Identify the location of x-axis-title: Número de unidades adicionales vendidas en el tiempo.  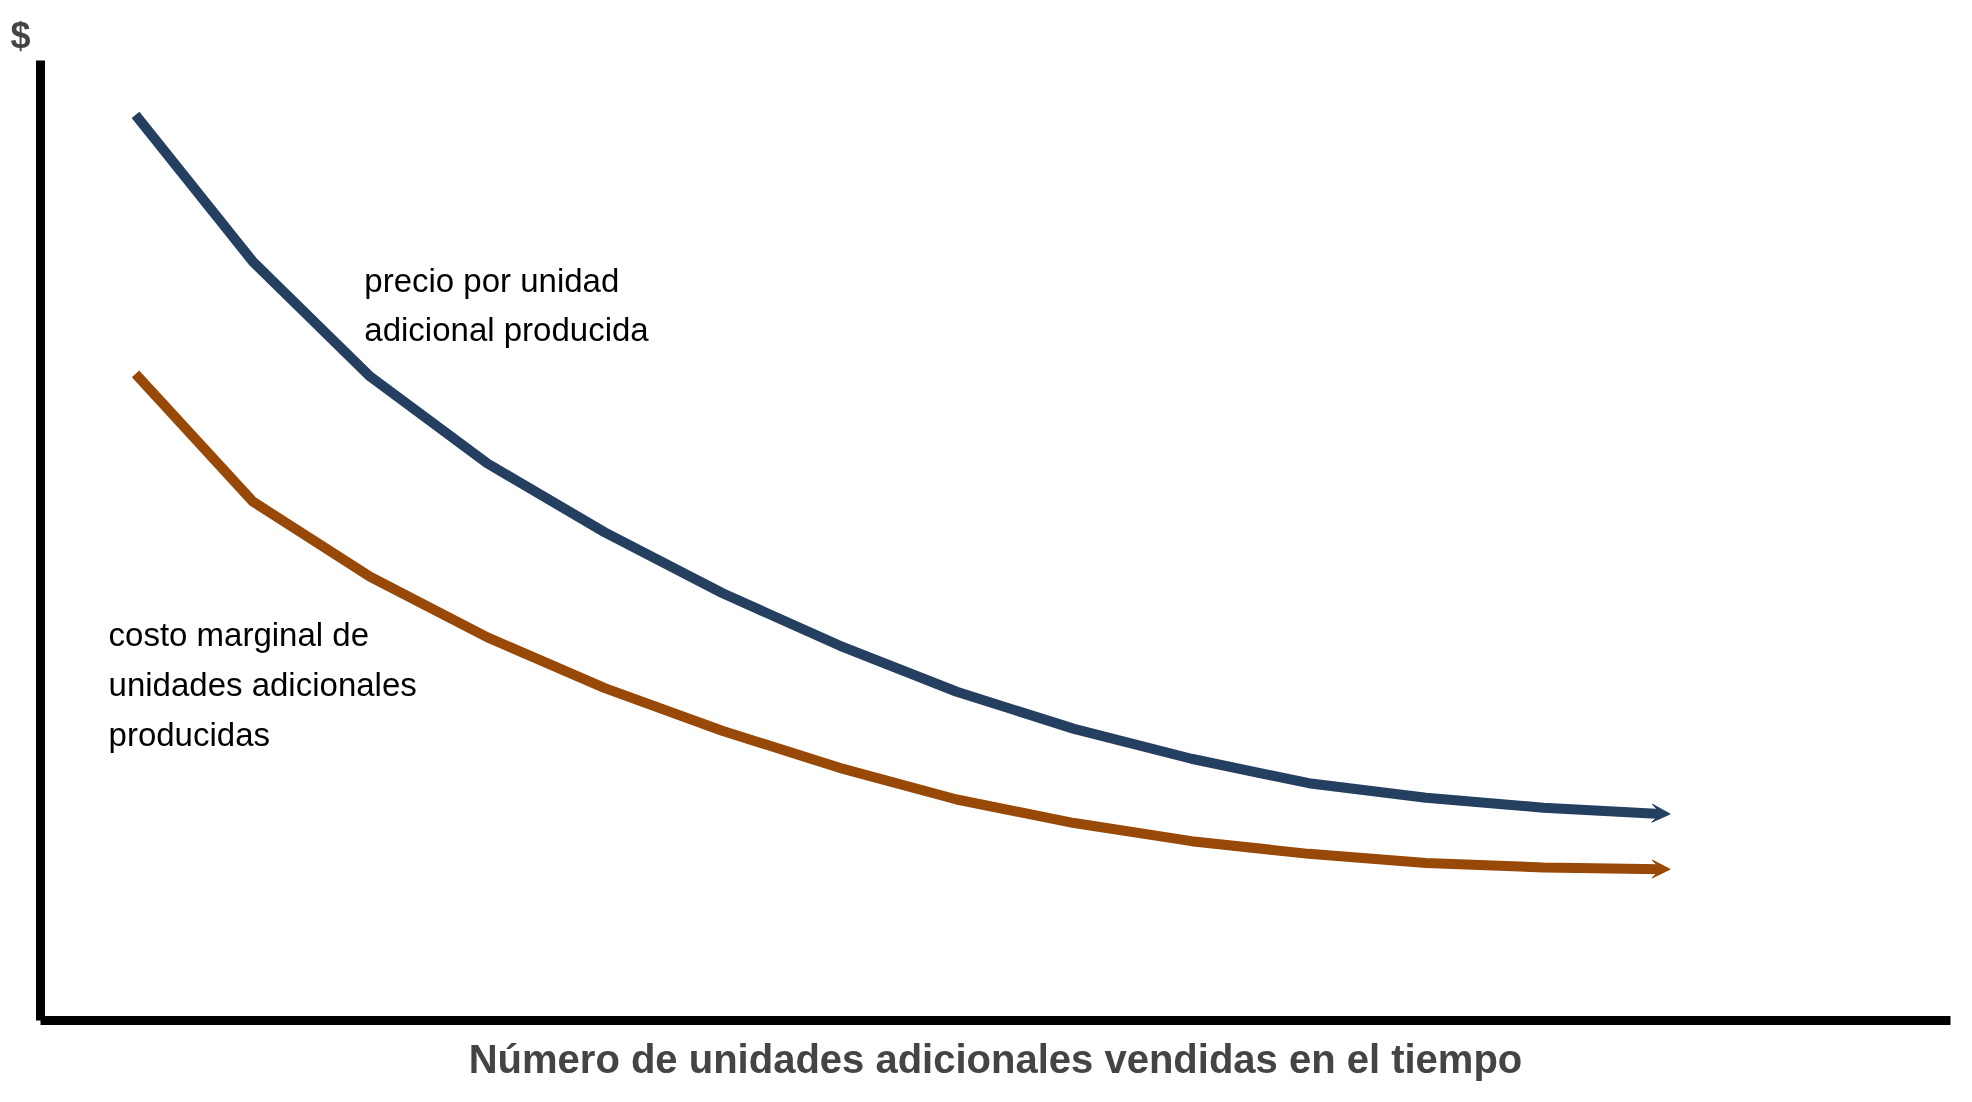
(995, 1058).